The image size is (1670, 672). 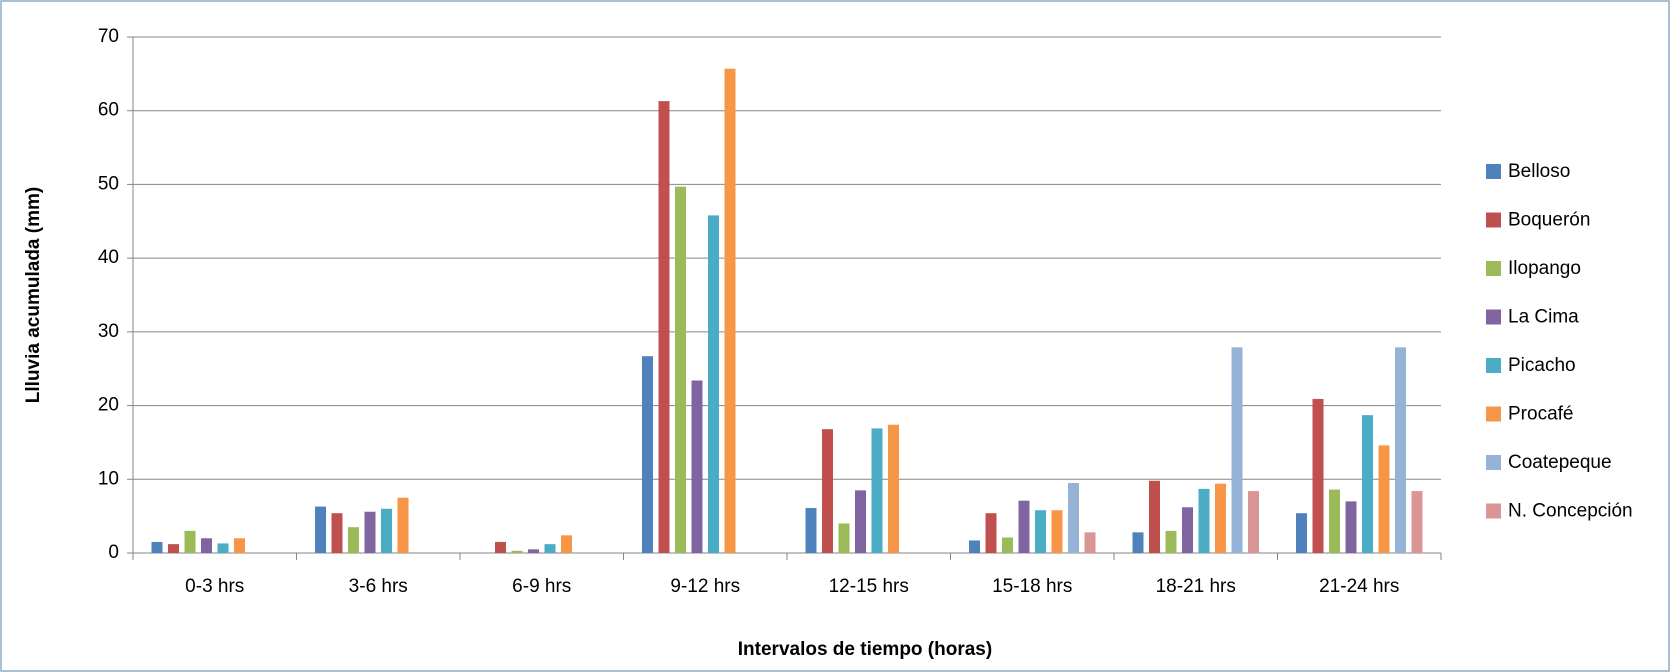 I want to click on x-axis-label: Intervalos de tiempo (horas), so click(x=865, y=649).